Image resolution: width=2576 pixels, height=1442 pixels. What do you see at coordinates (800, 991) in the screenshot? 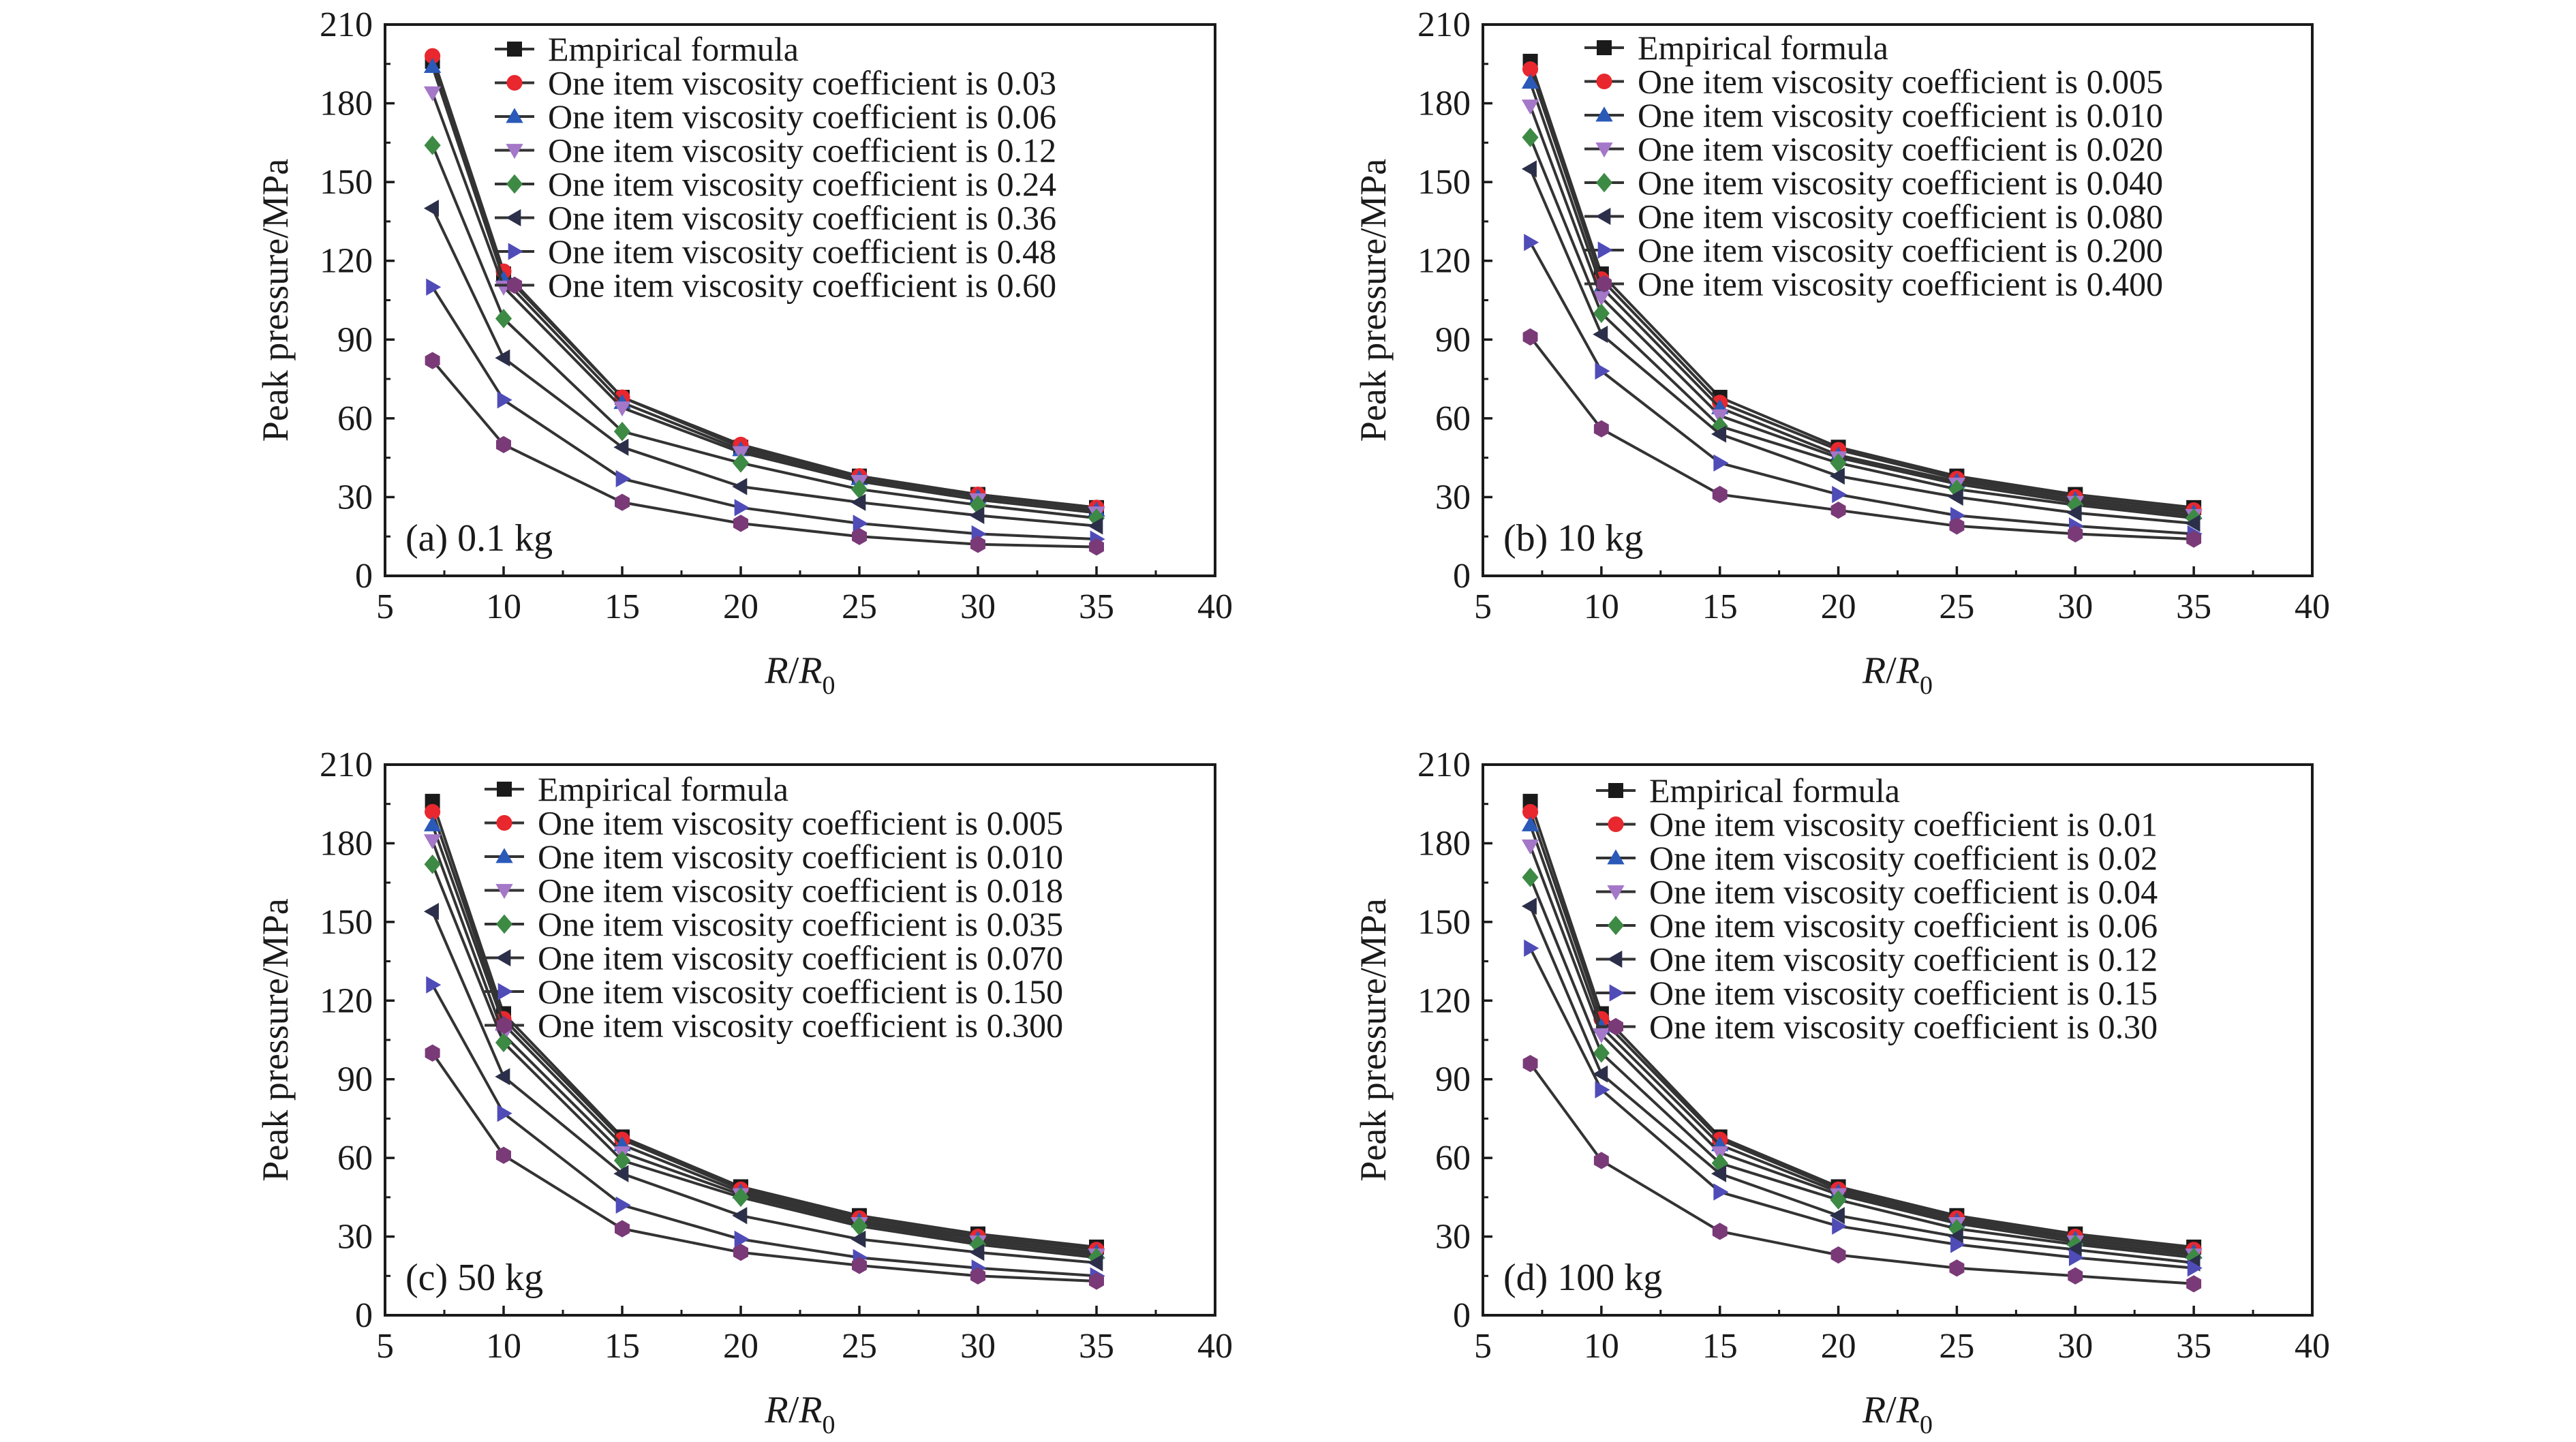
I see `legend-entry: One item viscosity coefficient is 0.150` at bounding box center [800, 991].